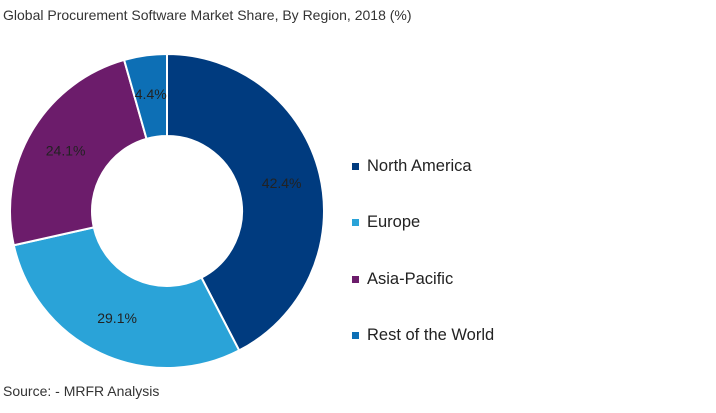  Describe the element at coordinates (81, 391) in the screenshot. I see `source-note: Source: - MRFR Analysis` at that location.